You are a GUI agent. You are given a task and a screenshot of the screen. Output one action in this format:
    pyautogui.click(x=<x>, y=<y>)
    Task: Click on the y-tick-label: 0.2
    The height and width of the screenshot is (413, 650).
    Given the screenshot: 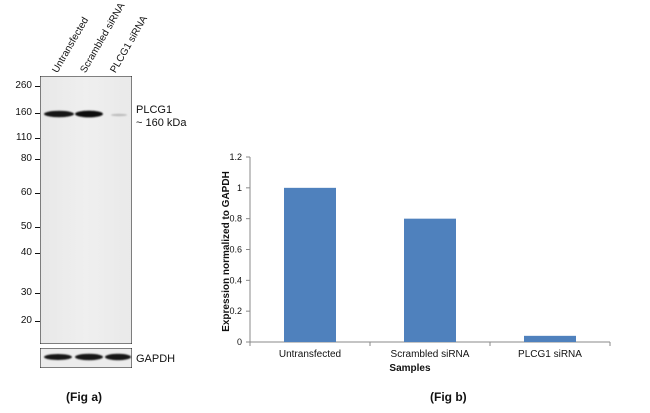 What is the action you would take?
    pyautogui.click(x=235, y=311)
    